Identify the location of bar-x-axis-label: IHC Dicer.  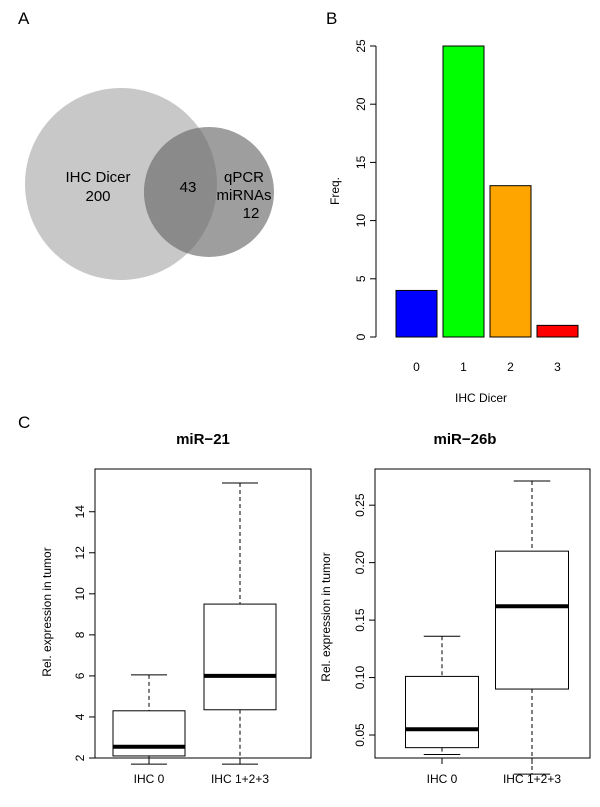
(481, 398).